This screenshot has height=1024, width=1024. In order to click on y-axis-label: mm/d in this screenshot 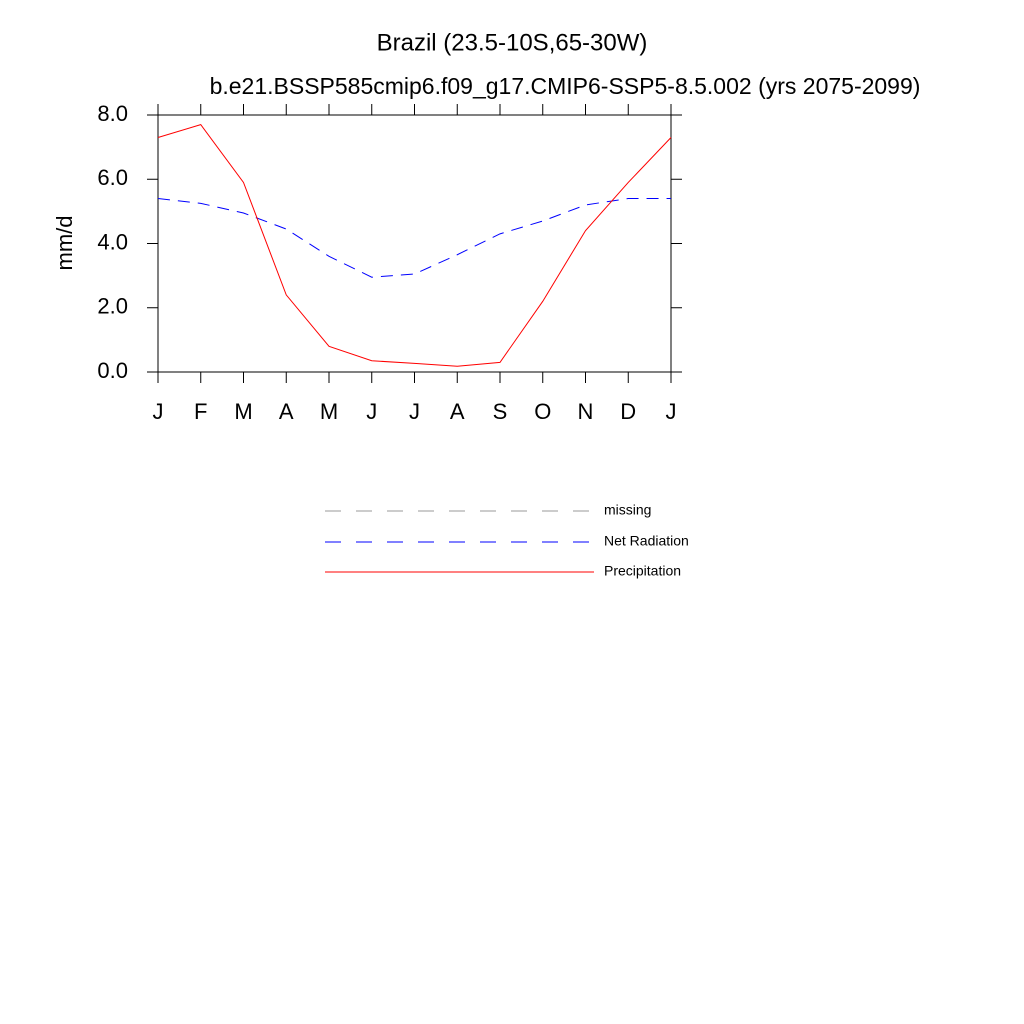, I will do `click(64, 243)`.